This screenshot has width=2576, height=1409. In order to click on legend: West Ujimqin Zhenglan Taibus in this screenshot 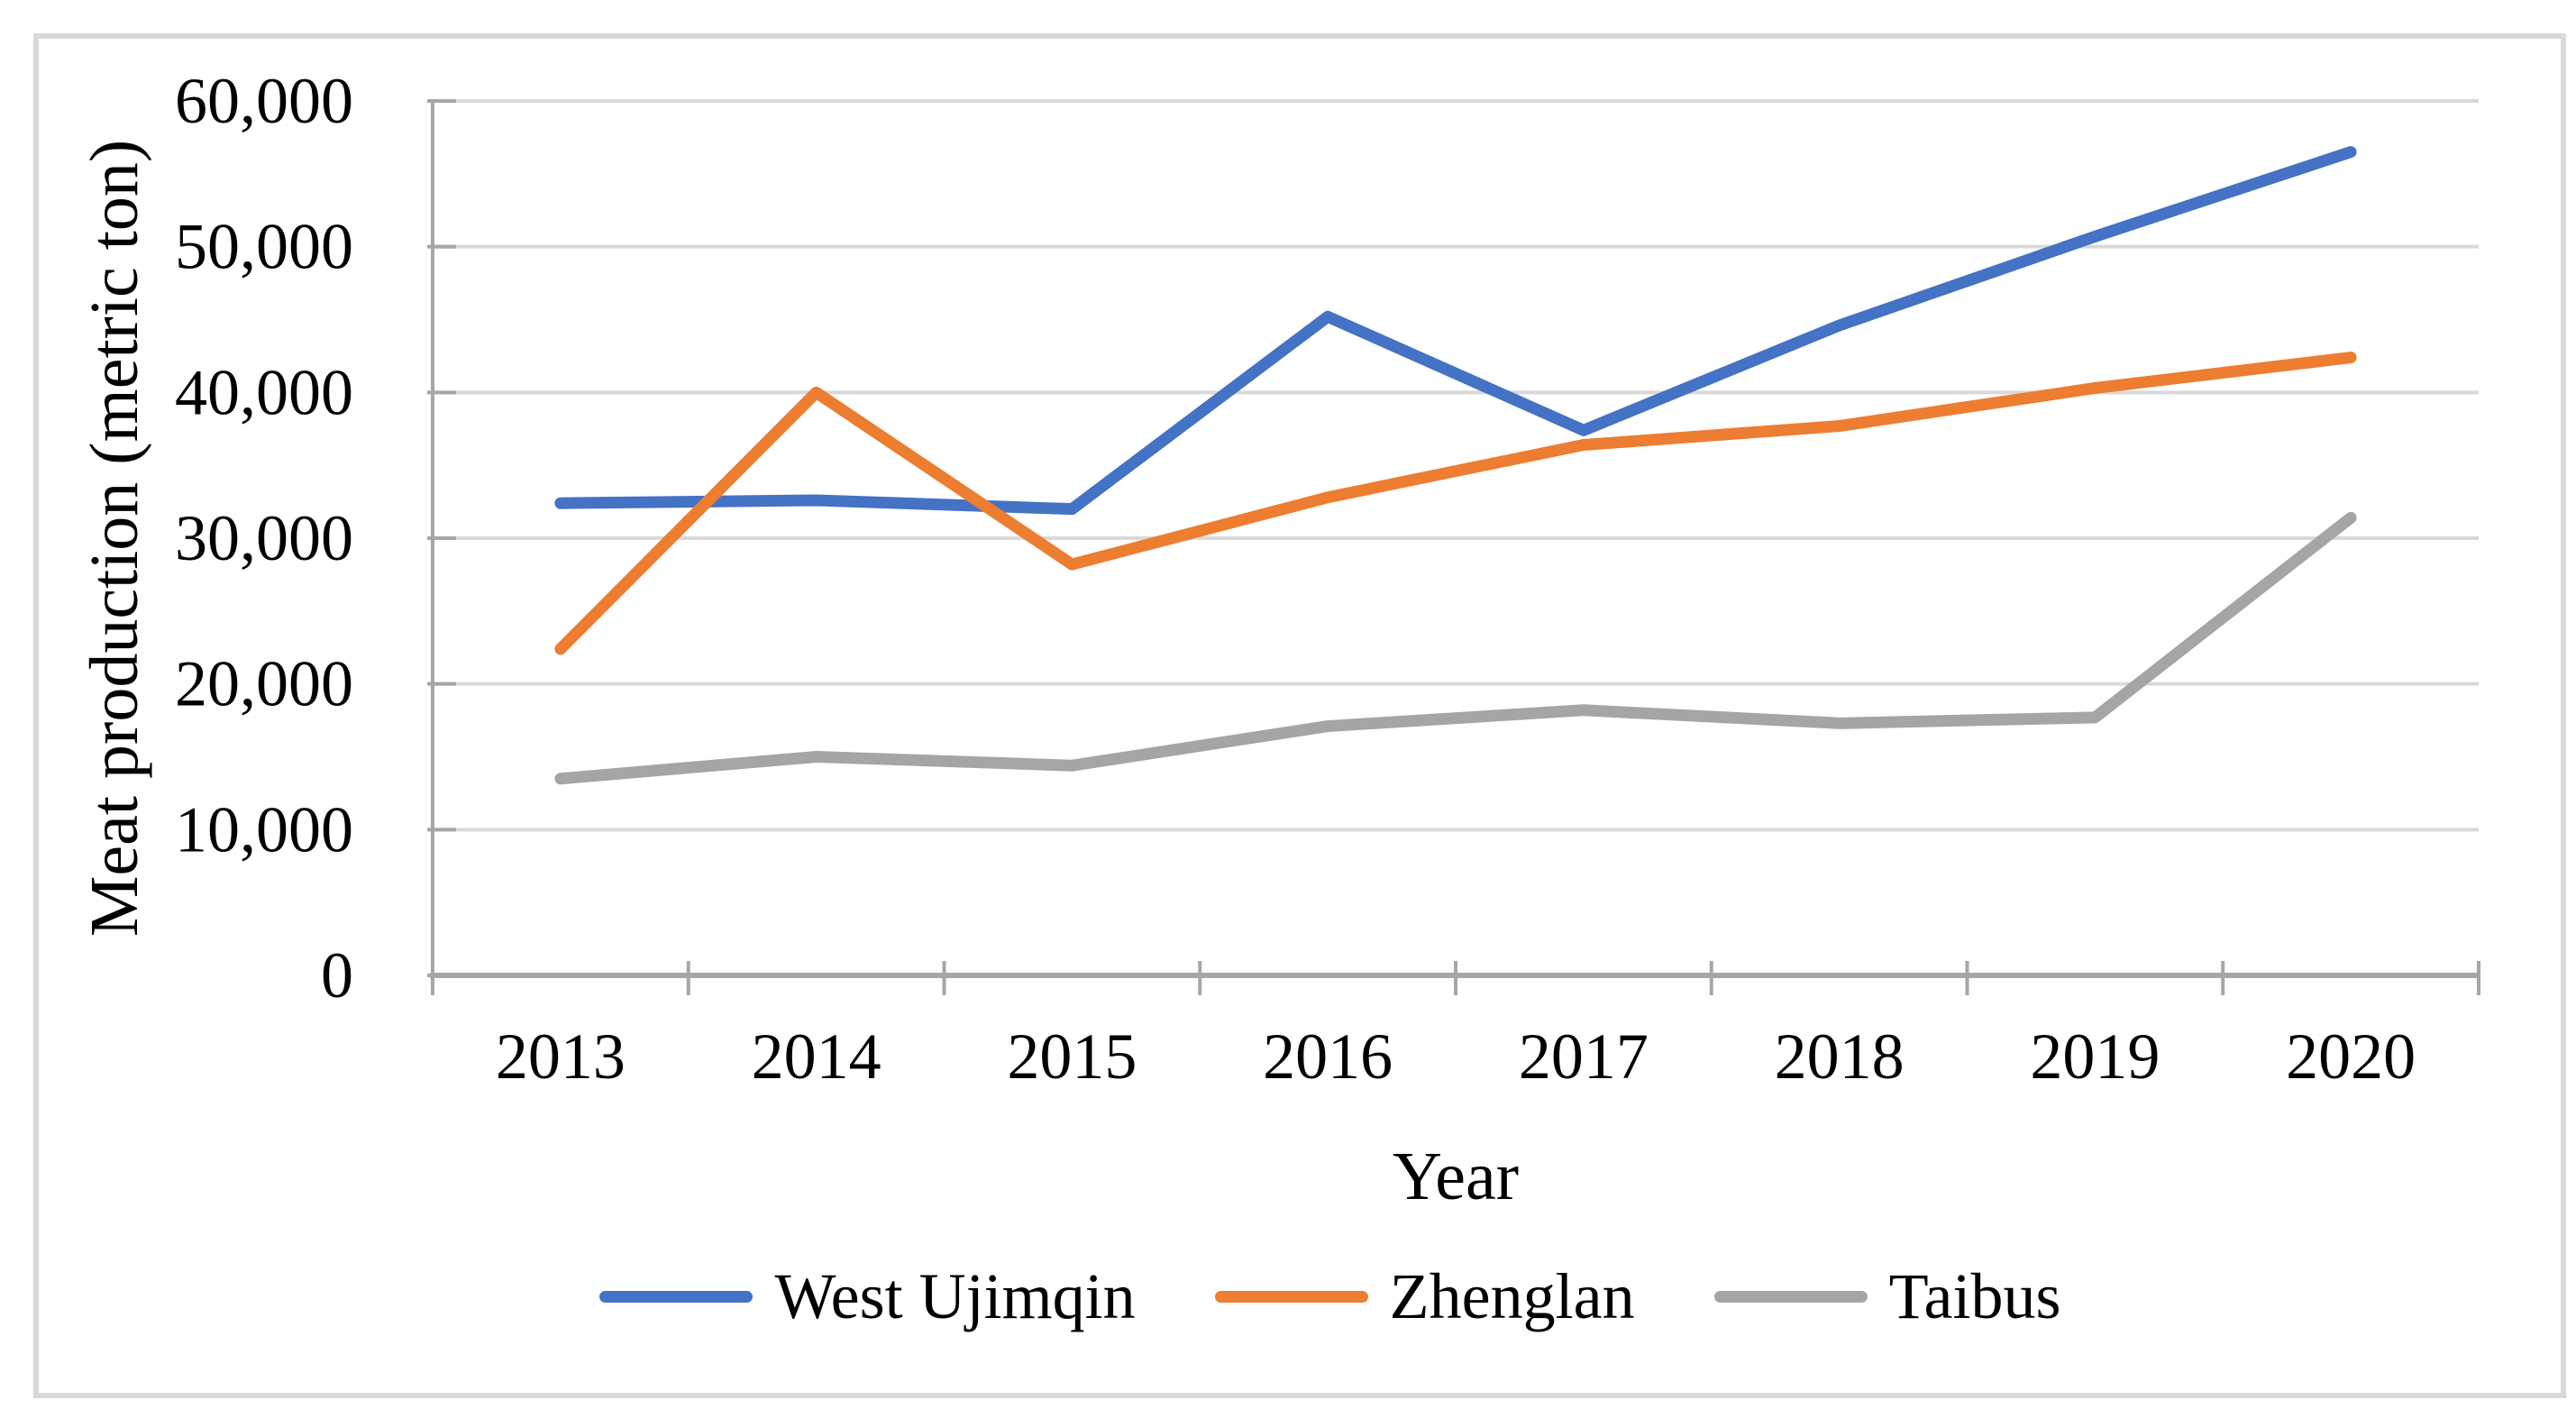, I will do `click(1309, 1296)`.